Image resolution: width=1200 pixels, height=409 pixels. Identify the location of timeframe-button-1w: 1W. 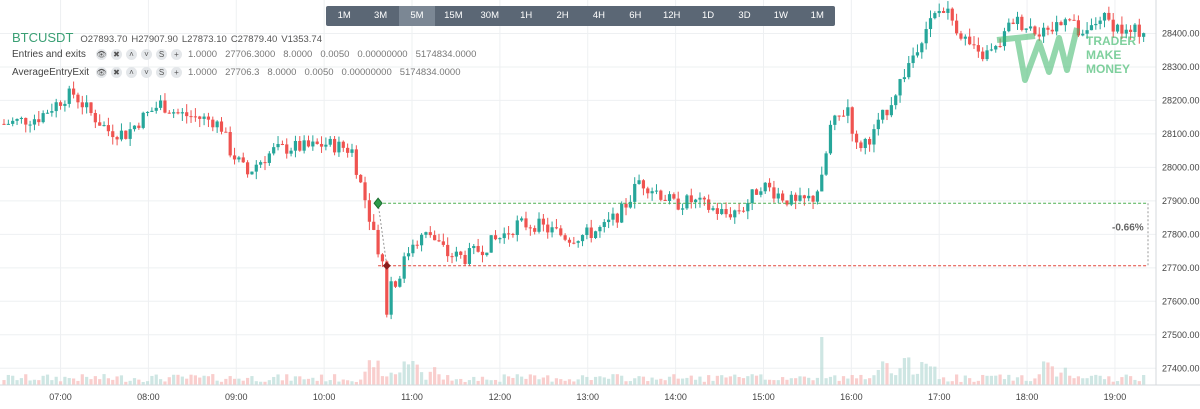
(780, 15).